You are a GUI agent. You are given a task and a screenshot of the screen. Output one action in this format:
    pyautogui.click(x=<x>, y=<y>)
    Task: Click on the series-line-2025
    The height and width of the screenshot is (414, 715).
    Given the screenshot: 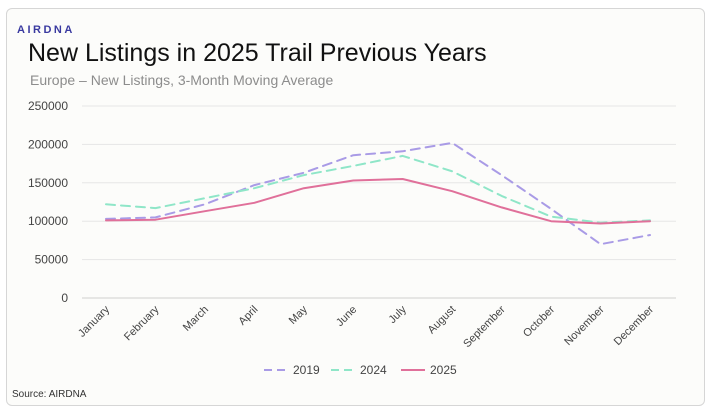 What is the action you would take?
    pyautogui.click(x=378, y=201)
    